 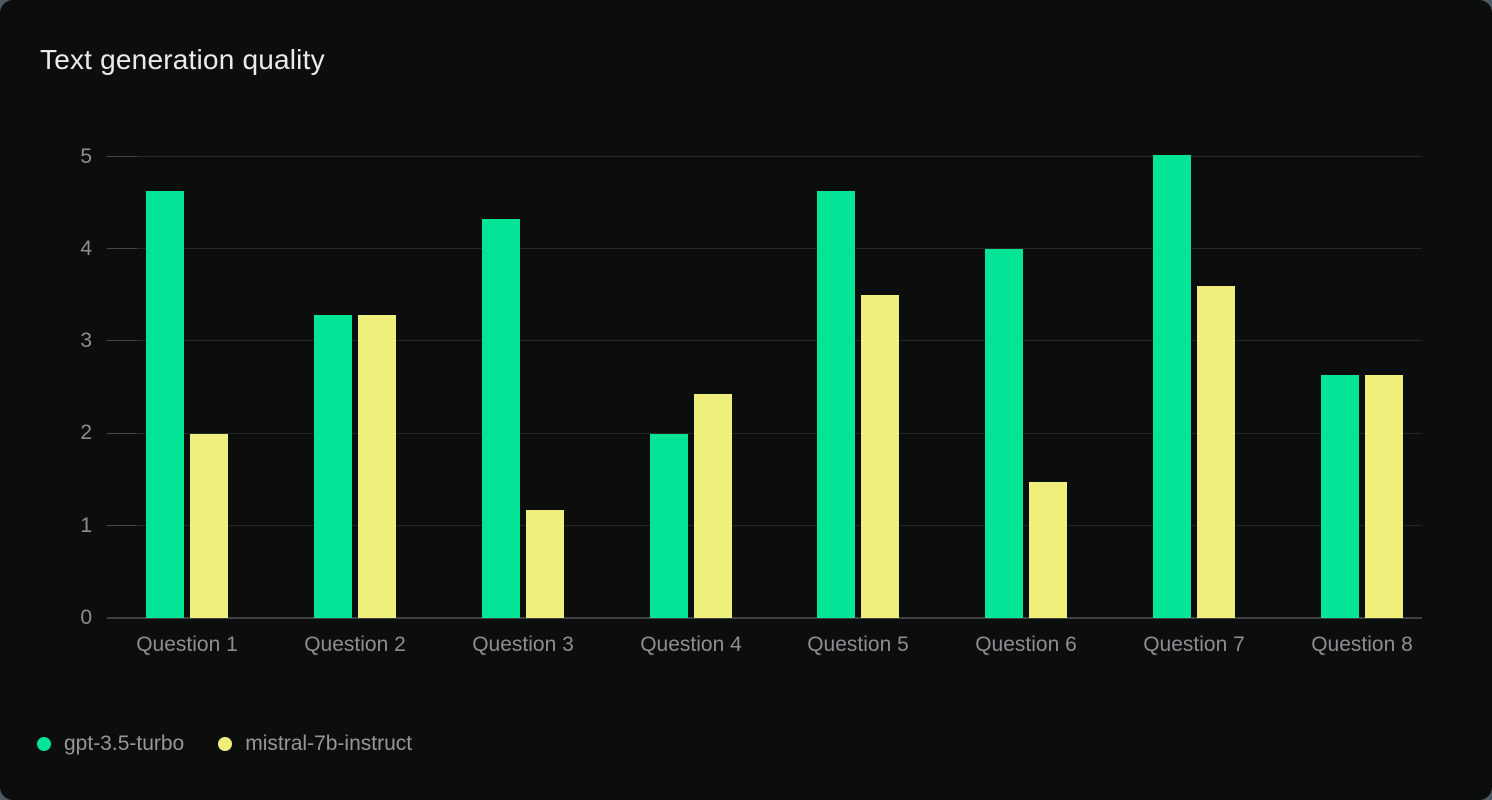 I want to click on x-axis-category-label: Question 8, so click(x=1362, y=644).